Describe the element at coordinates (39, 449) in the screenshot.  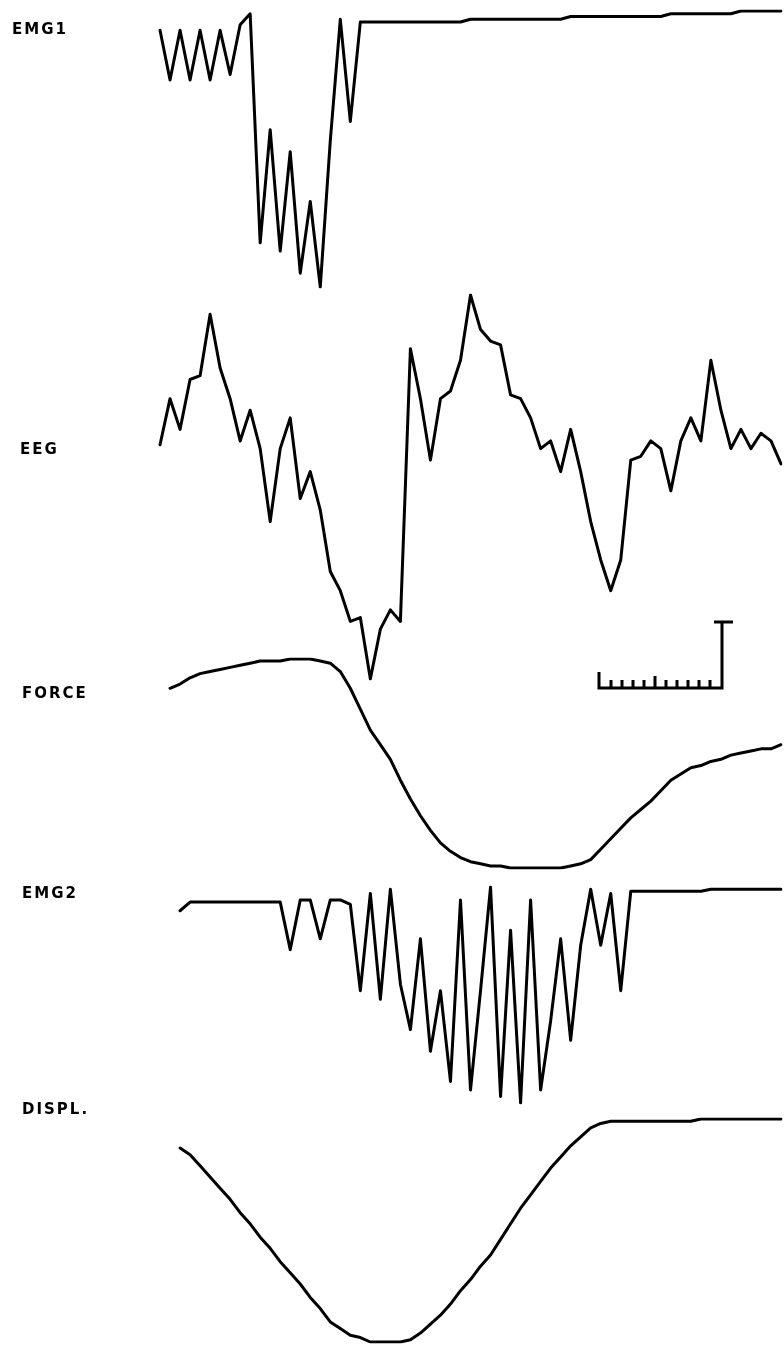
I see `y-axis-title: EEG` at that location.